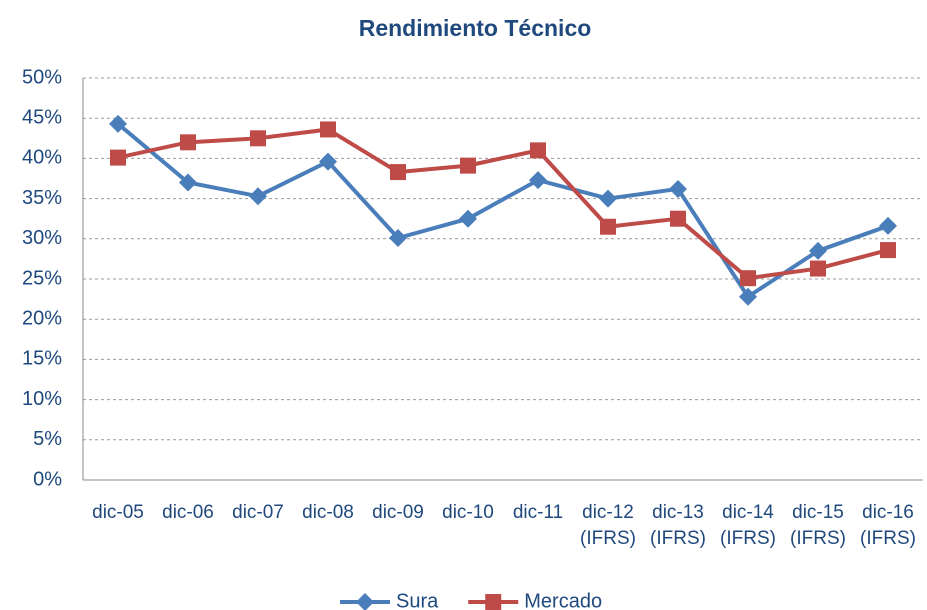  Describe the element at coordinates (538, 512) in the screenshot. I see `x-tick-label: dic-11` at that location.